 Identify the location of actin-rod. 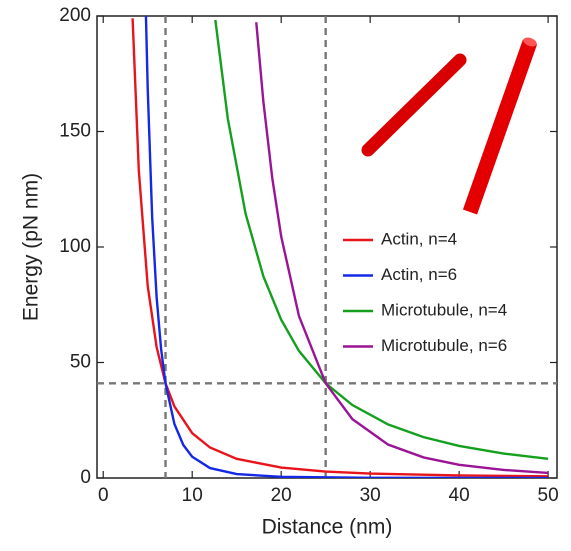
(414, 105).